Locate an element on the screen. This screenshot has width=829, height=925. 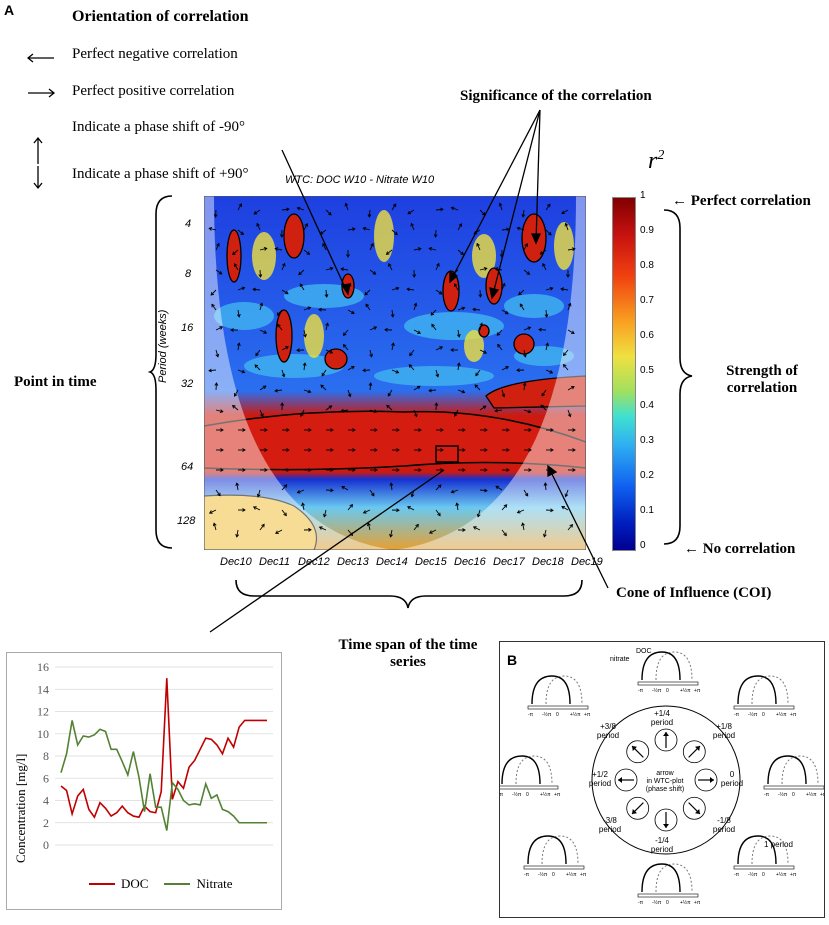
nitrate-legend-swatch is located at coordinates (177, 884).